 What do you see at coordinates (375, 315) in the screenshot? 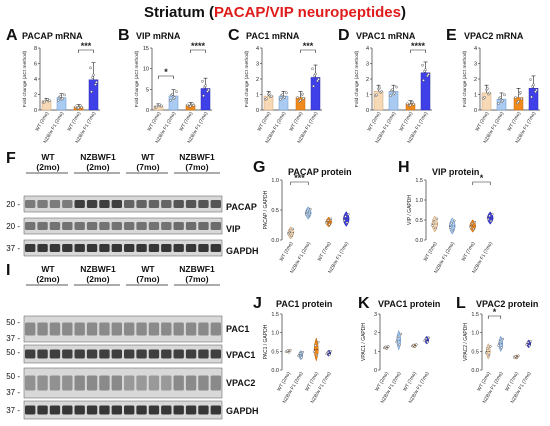
I see `prot-K-ytick-label: 3` at bounding box center [375, 315].